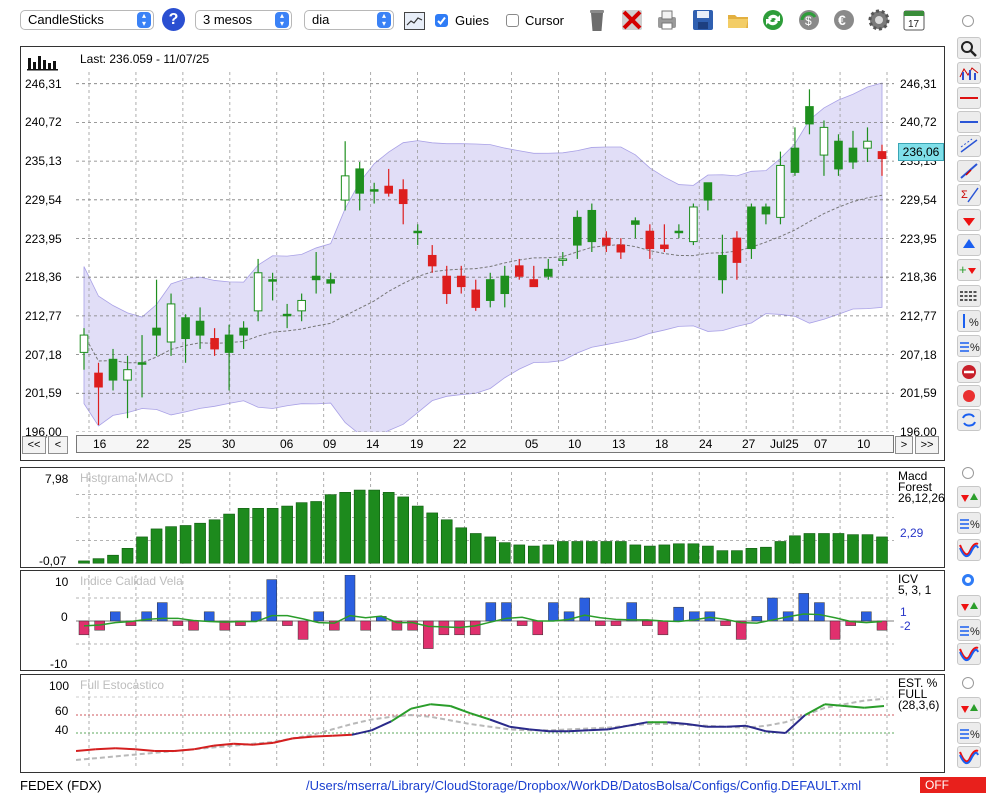 Image resolution: width=1000 pixels, height=800 pixels. I want to click on chevron-updown-icon: ▴ ▾, so click(282, 20).